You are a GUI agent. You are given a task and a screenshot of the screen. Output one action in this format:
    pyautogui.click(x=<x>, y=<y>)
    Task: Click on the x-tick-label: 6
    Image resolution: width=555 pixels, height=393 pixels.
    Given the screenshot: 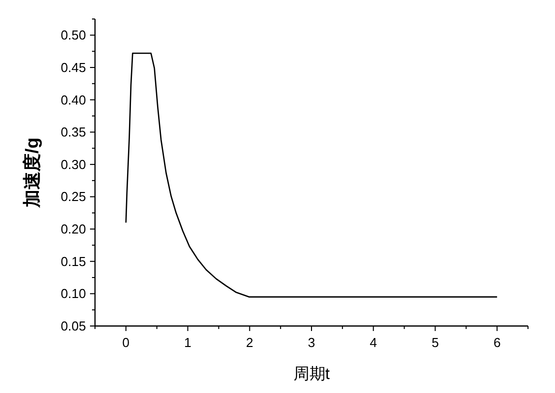 What is the action you would take?
    pyautogui.click(x=497, y=342)
    